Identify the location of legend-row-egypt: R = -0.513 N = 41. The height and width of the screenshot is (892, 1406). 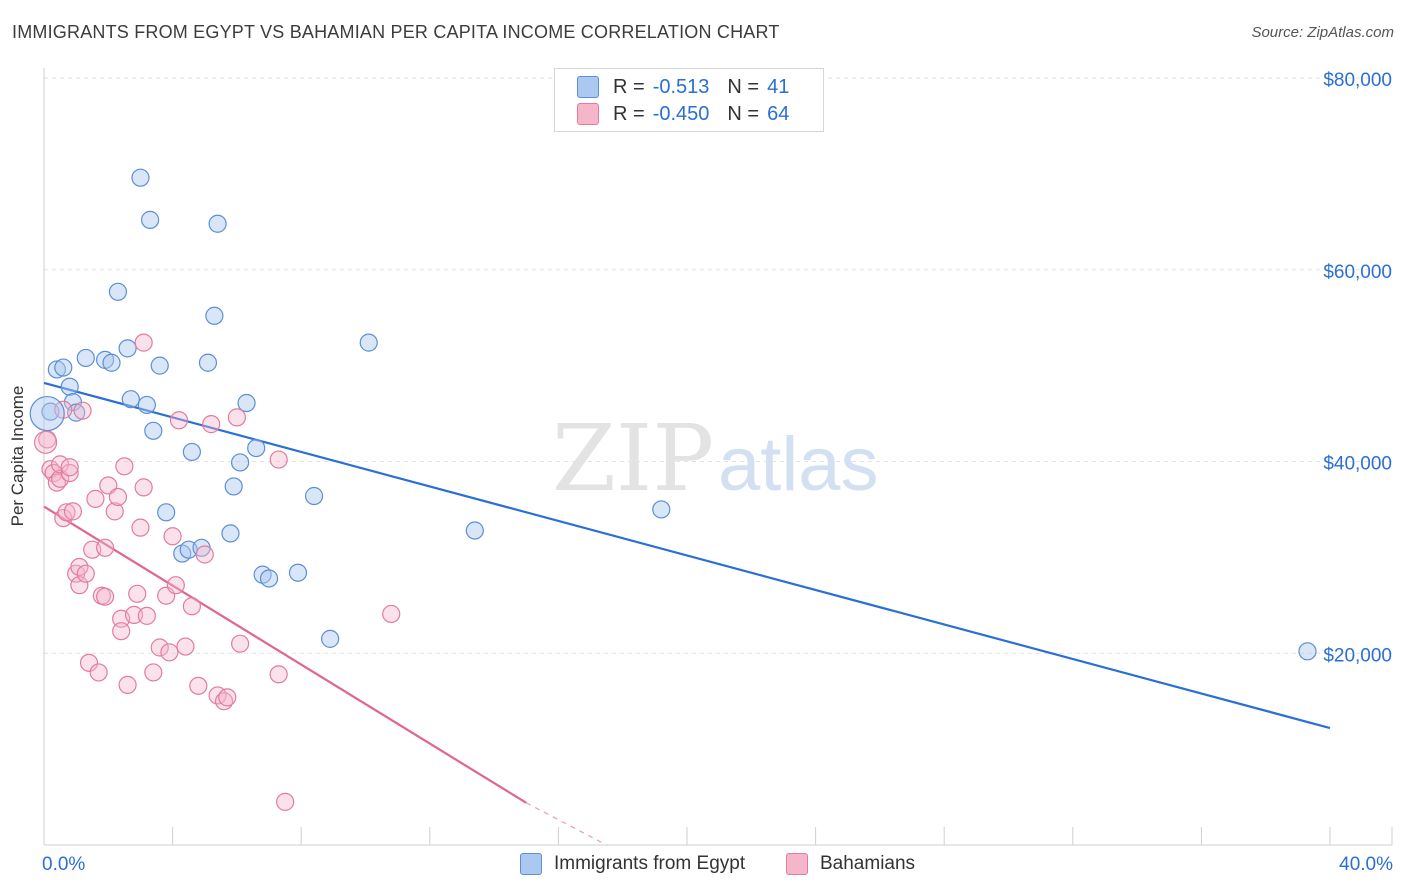
(683, 87).